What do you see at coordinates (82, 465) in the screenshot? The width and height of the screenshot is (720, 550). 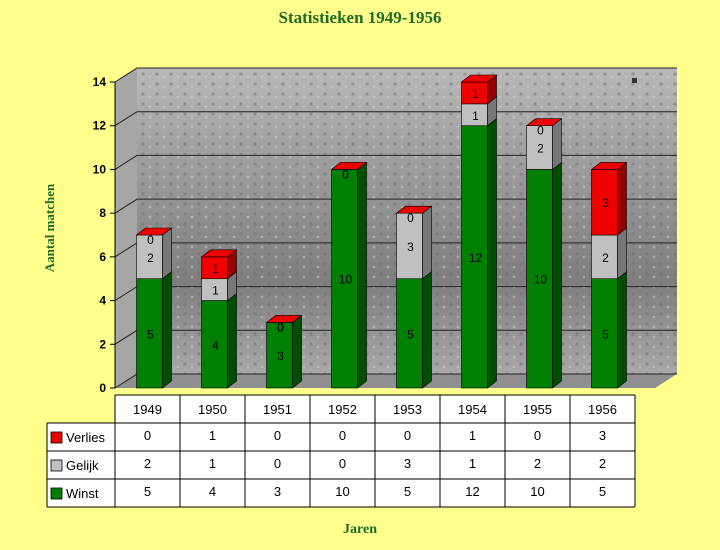 I see `legend-label-gelijk: Gelijk` at bounding box center [82, 465].